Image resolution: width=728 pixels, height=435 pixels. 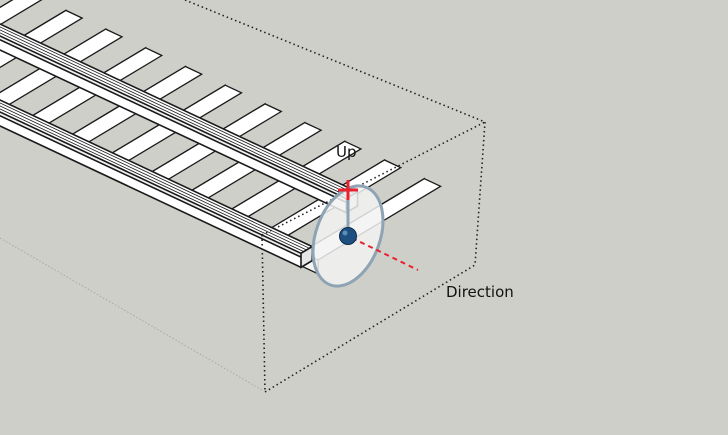 What do you see at coordinates (131, 314) in the screenshot?
I see `ground-guide-line` at bounding box center [131, 314].